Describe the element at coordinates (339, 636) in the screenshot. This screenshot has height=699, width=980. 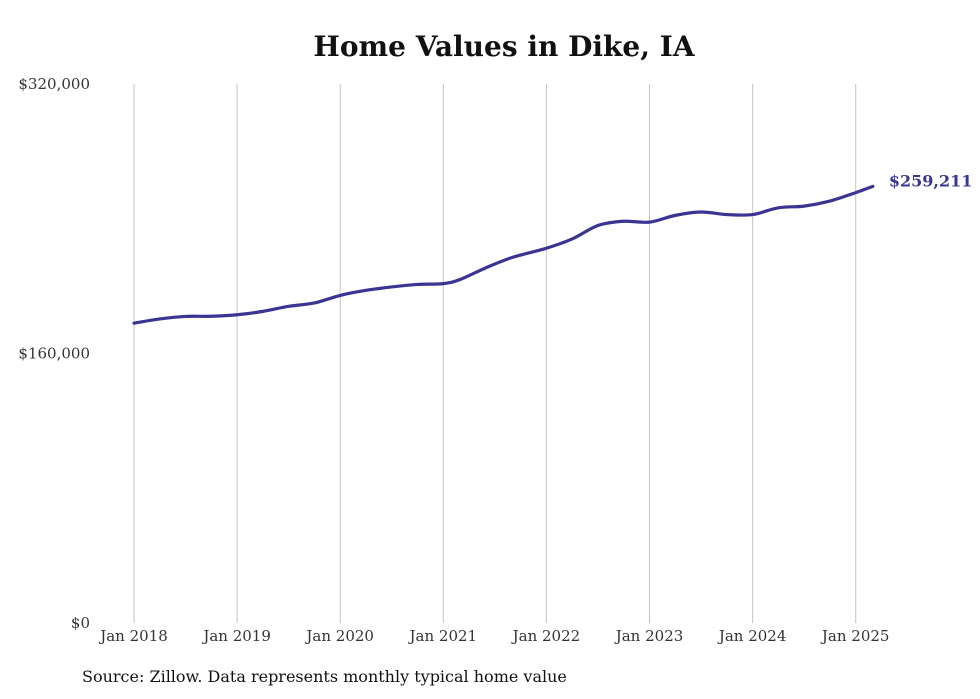
I see `x-tick-label: Jan 2020` at that location.